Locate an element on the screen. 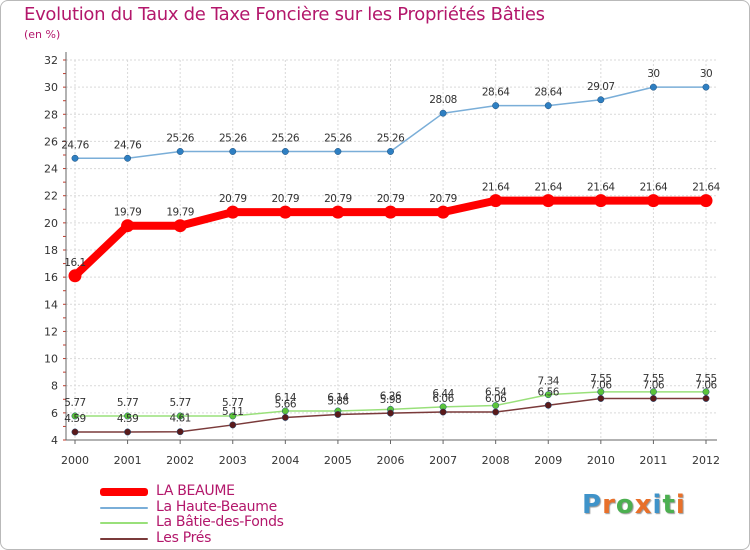 The image size is (750, 550). x-tick-label: 2009 is located at coordinates (548, 460).